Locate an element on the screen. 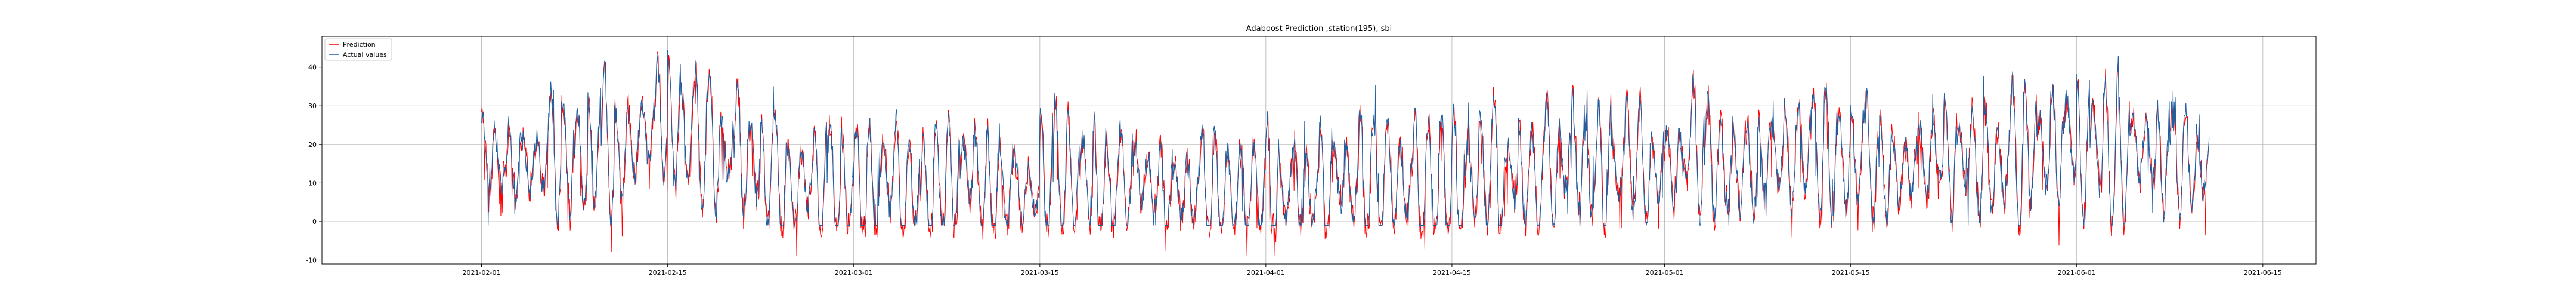  y-tick-label: 0 is located at coordinates (315, 222).